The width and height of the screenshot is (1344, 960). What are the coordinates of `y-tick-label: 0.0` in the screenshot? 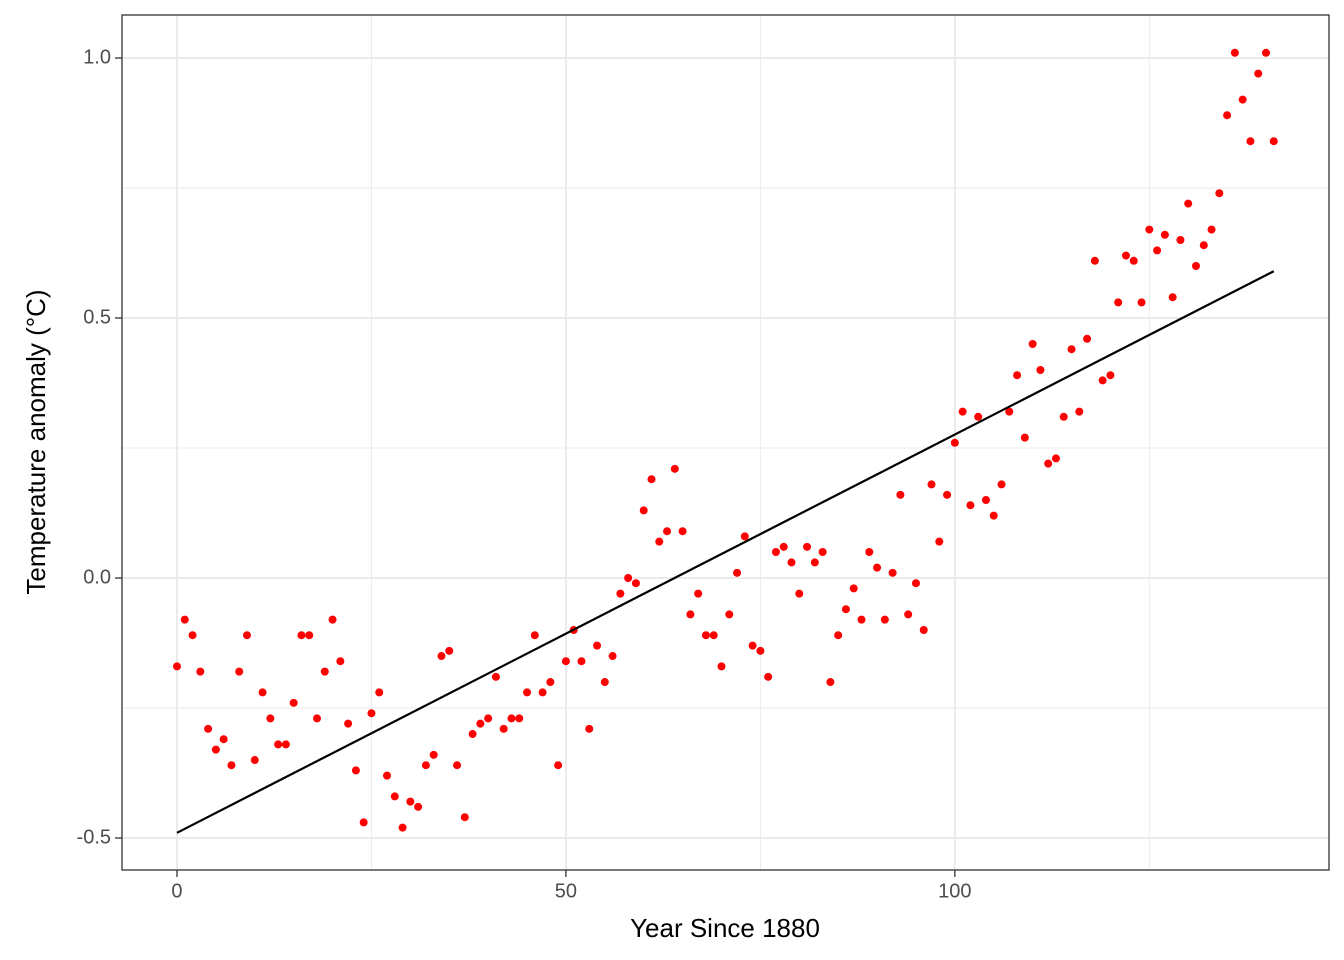 It's located at (97, 577).